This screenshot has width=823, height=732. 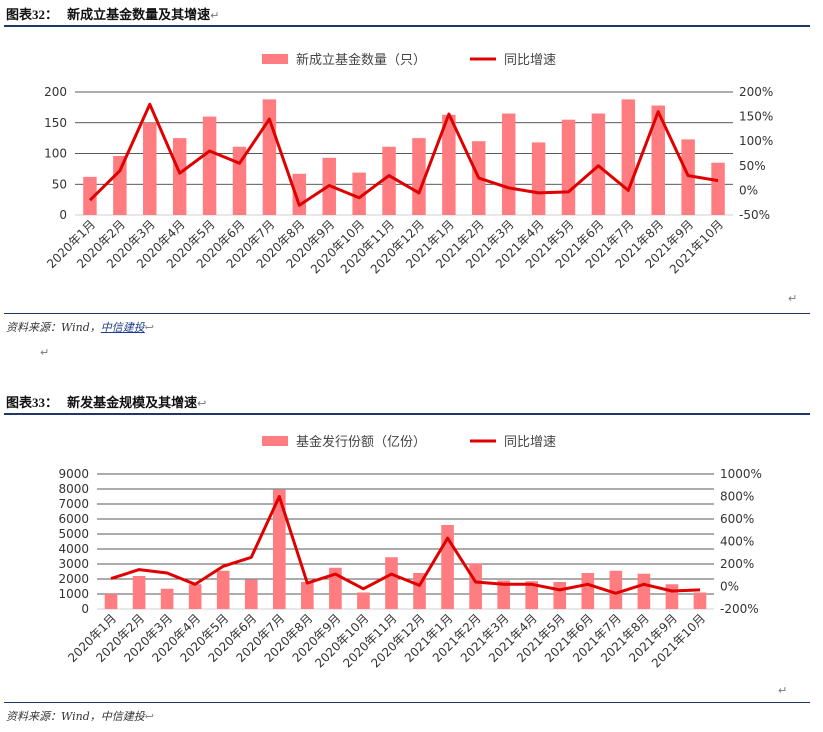 What do you see at coordinates (139, 15) in the screenshot?
I see `figure-title-text: 新成立基金数量及其增速` at bounding box center [139, 15].